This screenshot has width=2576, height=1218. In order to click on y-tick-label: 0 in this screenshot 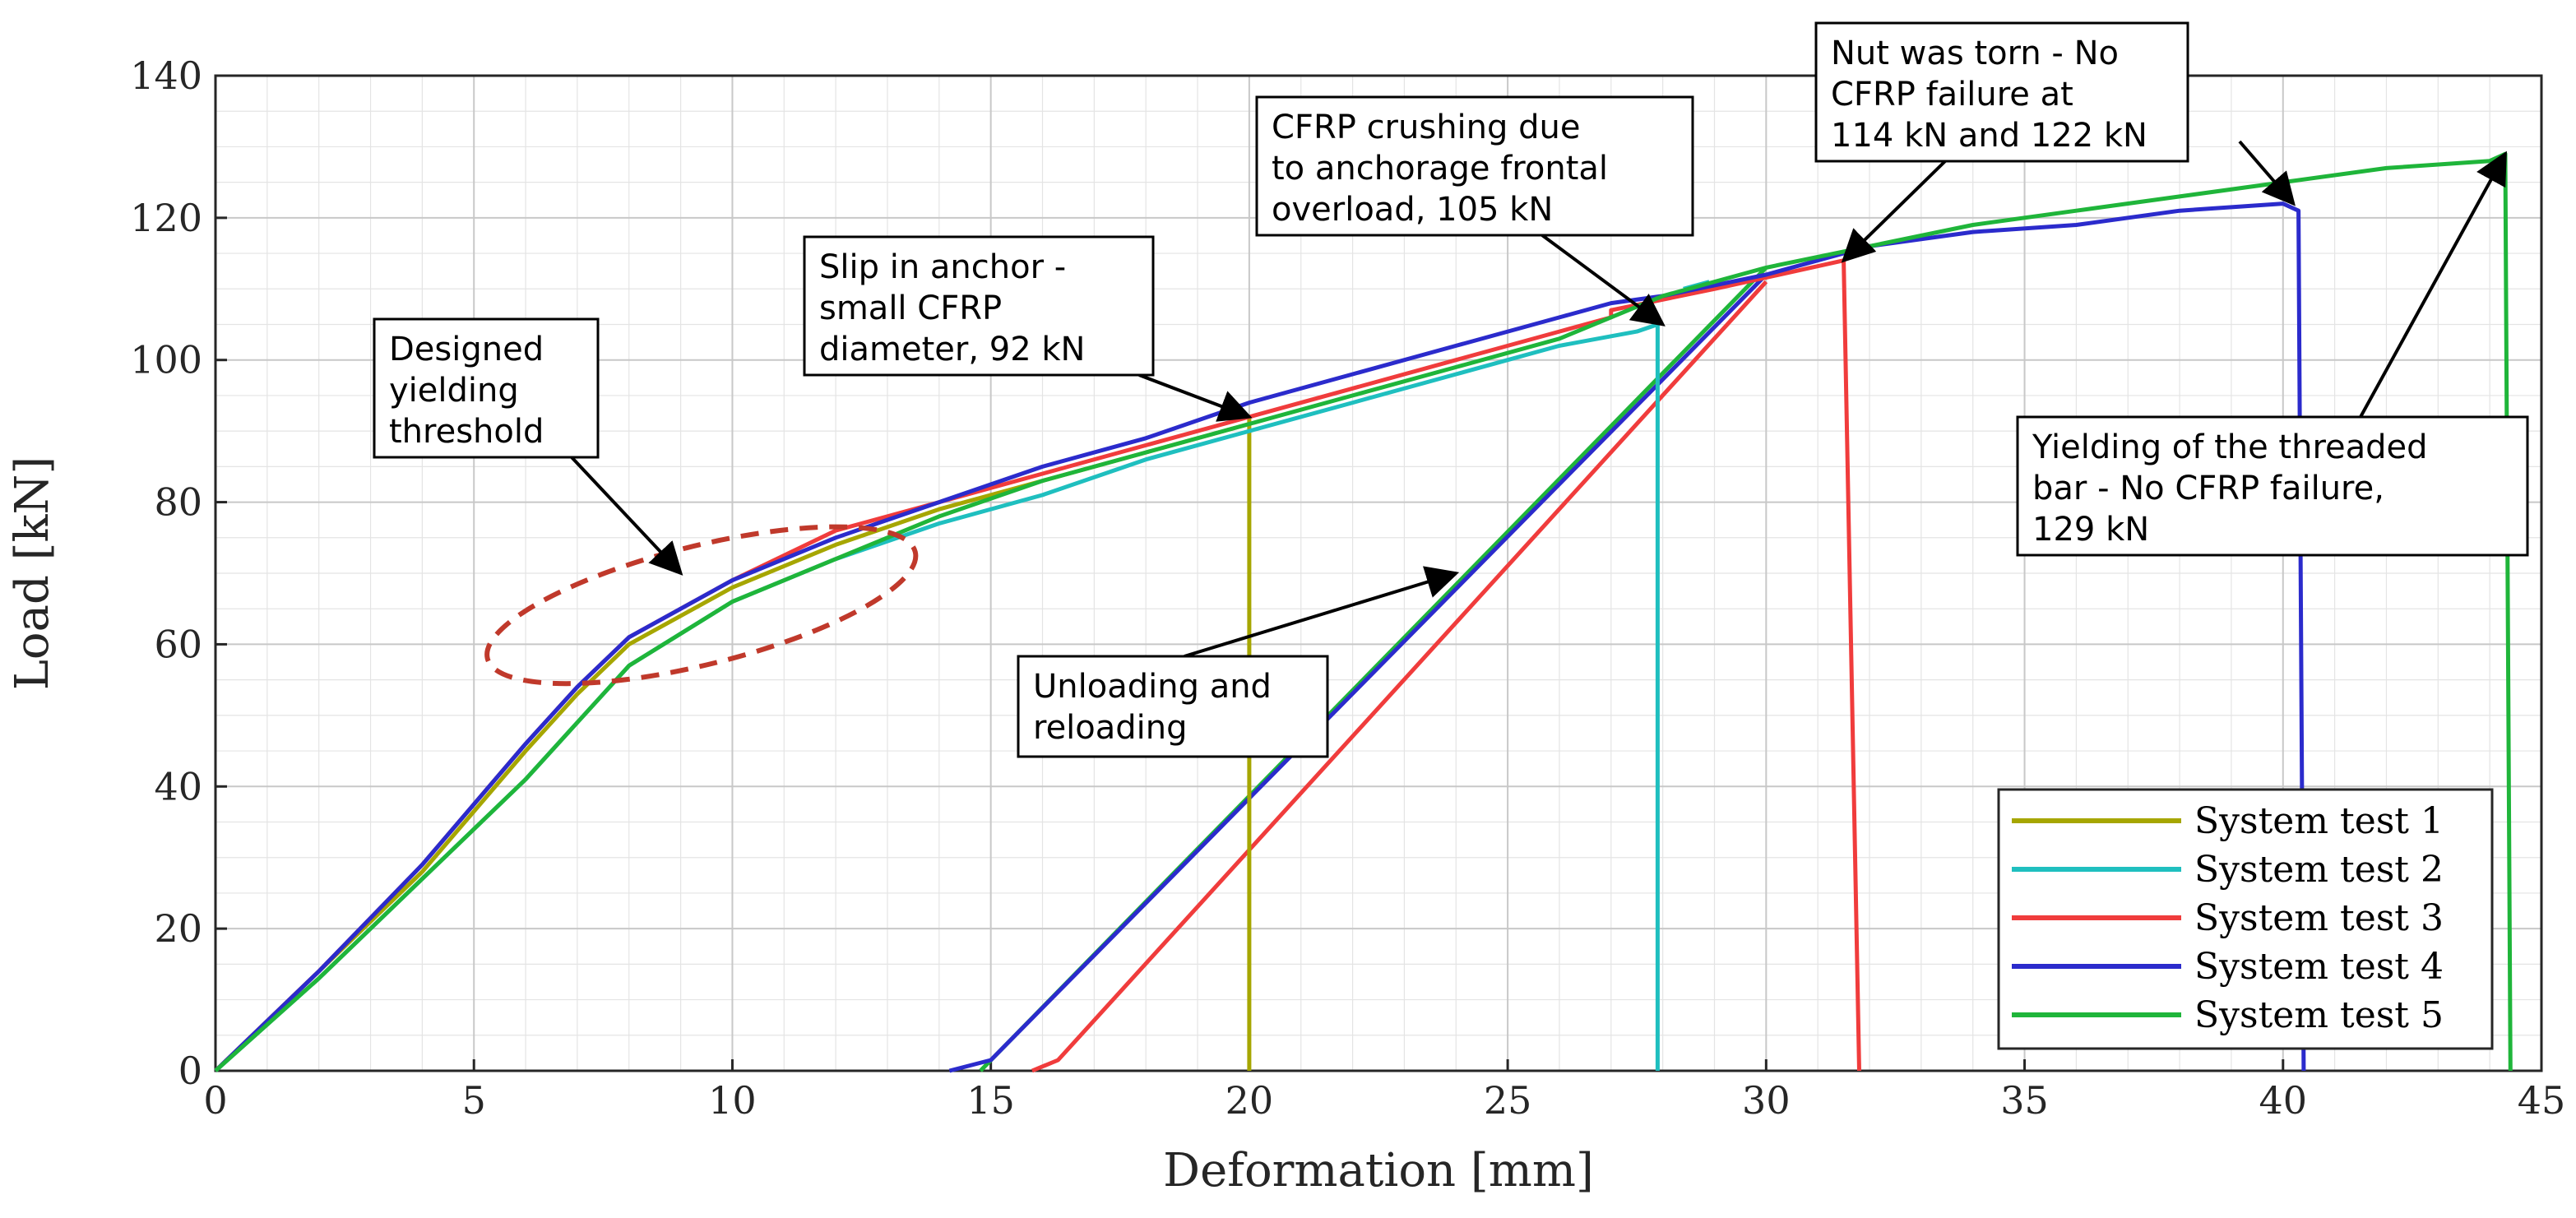, I will do `click(190, 1071)`.